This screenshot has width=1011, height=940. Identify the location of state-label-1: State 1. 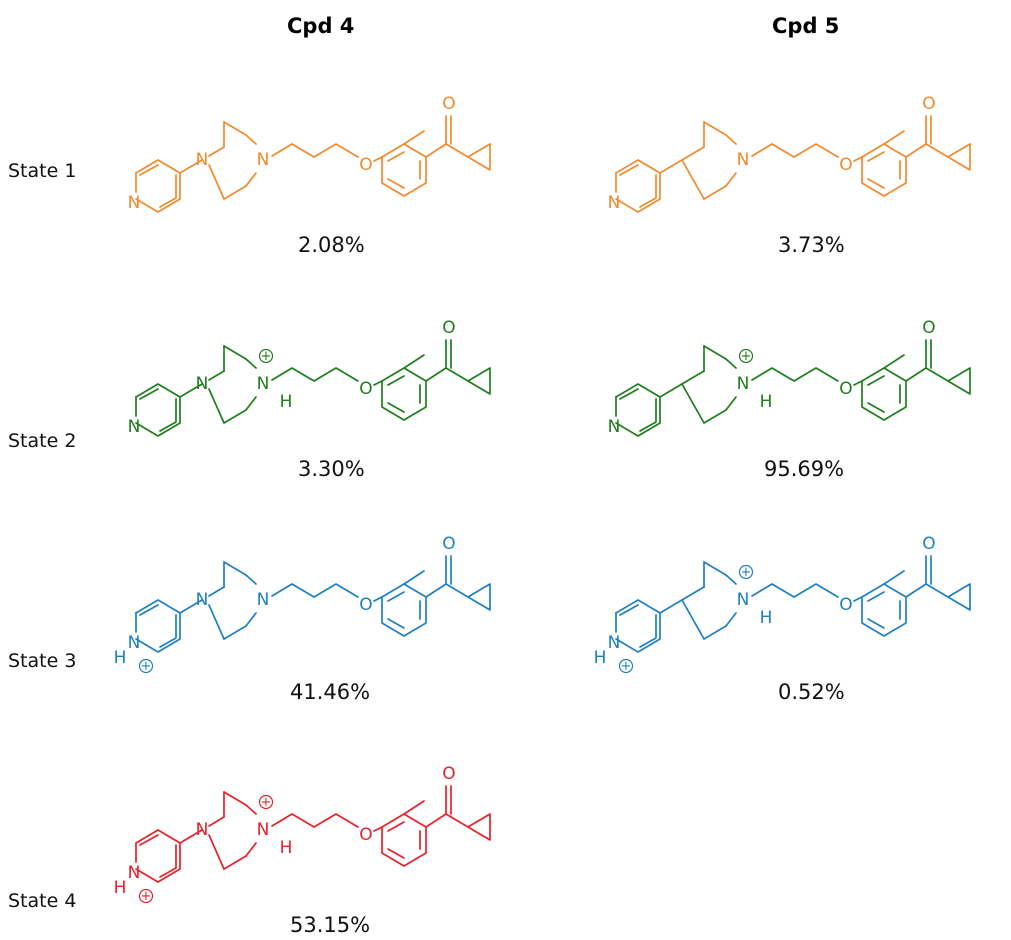
(42, 171).